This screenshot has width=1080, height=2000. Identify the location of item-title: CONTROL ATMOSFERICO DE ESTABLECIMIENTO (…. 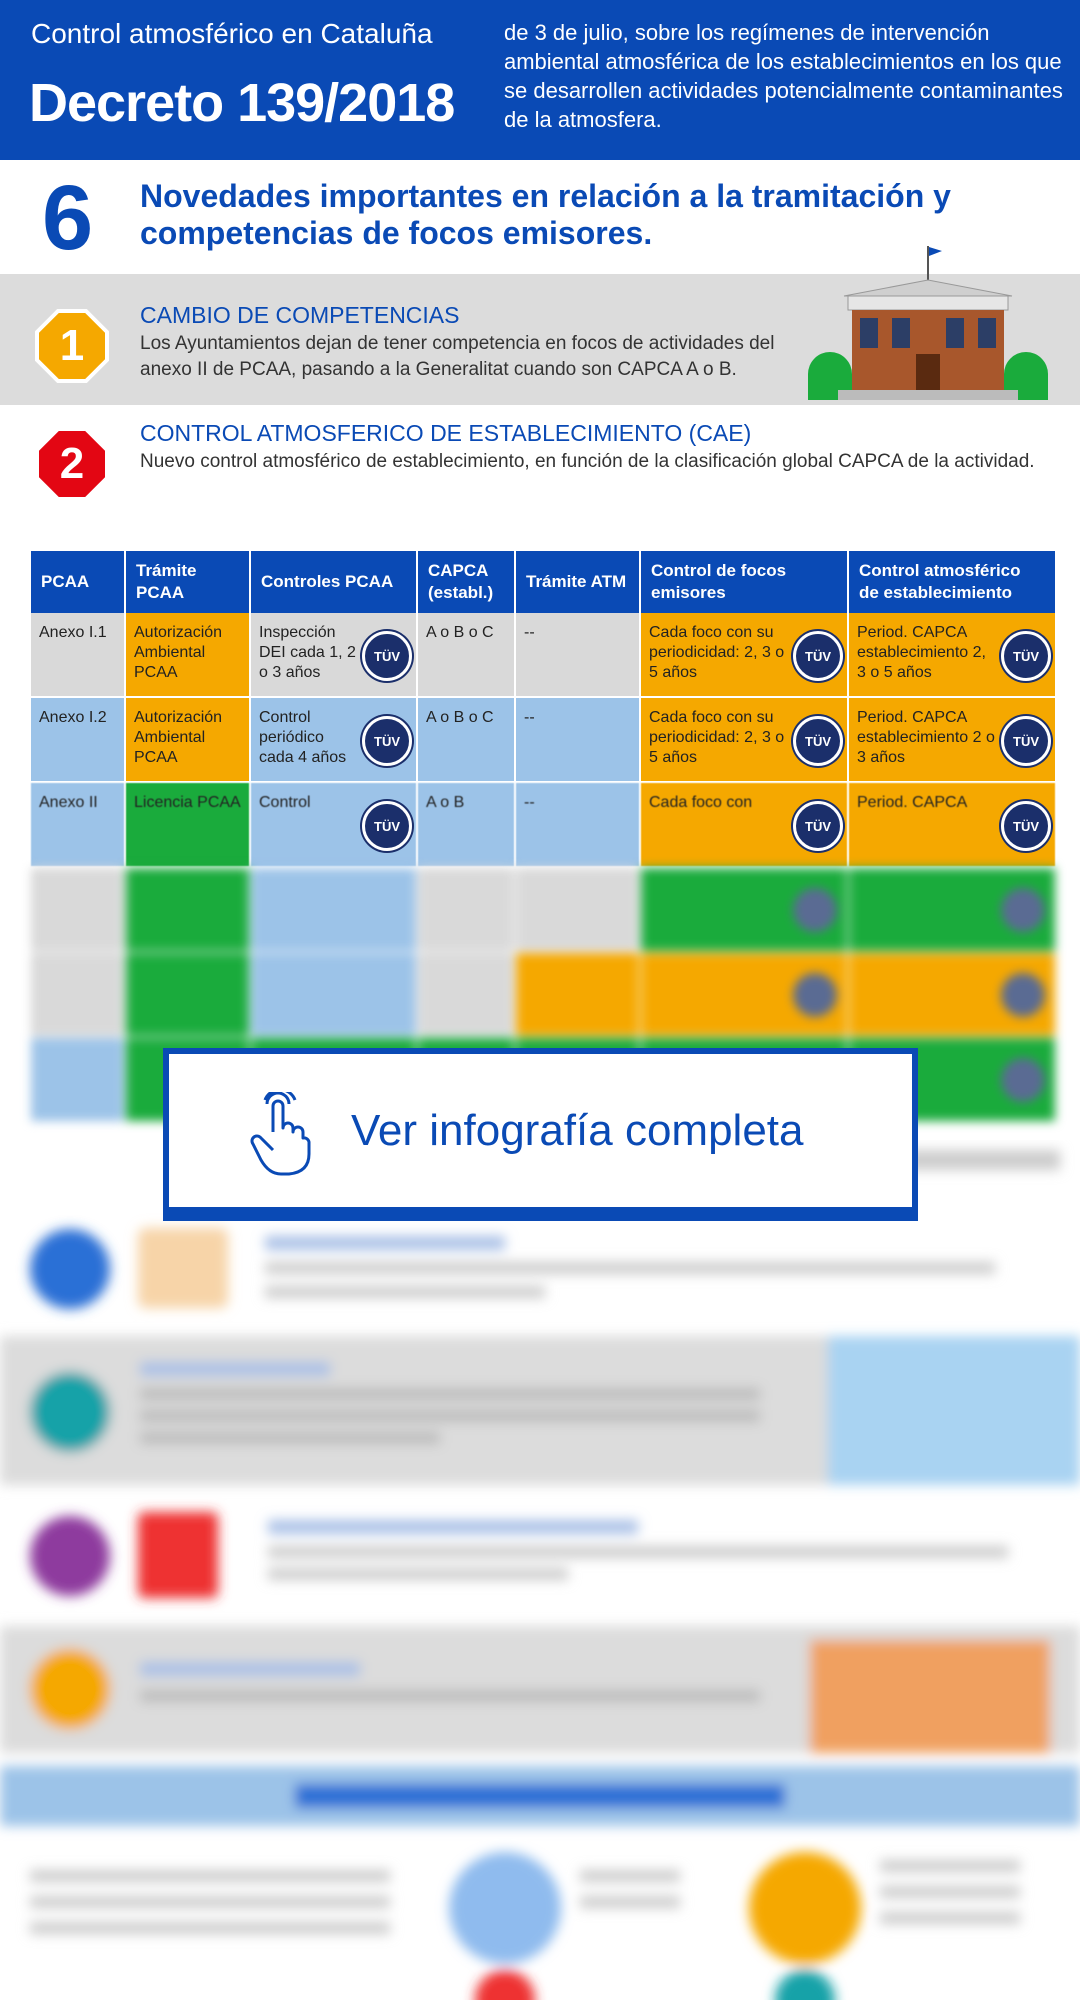
(446, 433).